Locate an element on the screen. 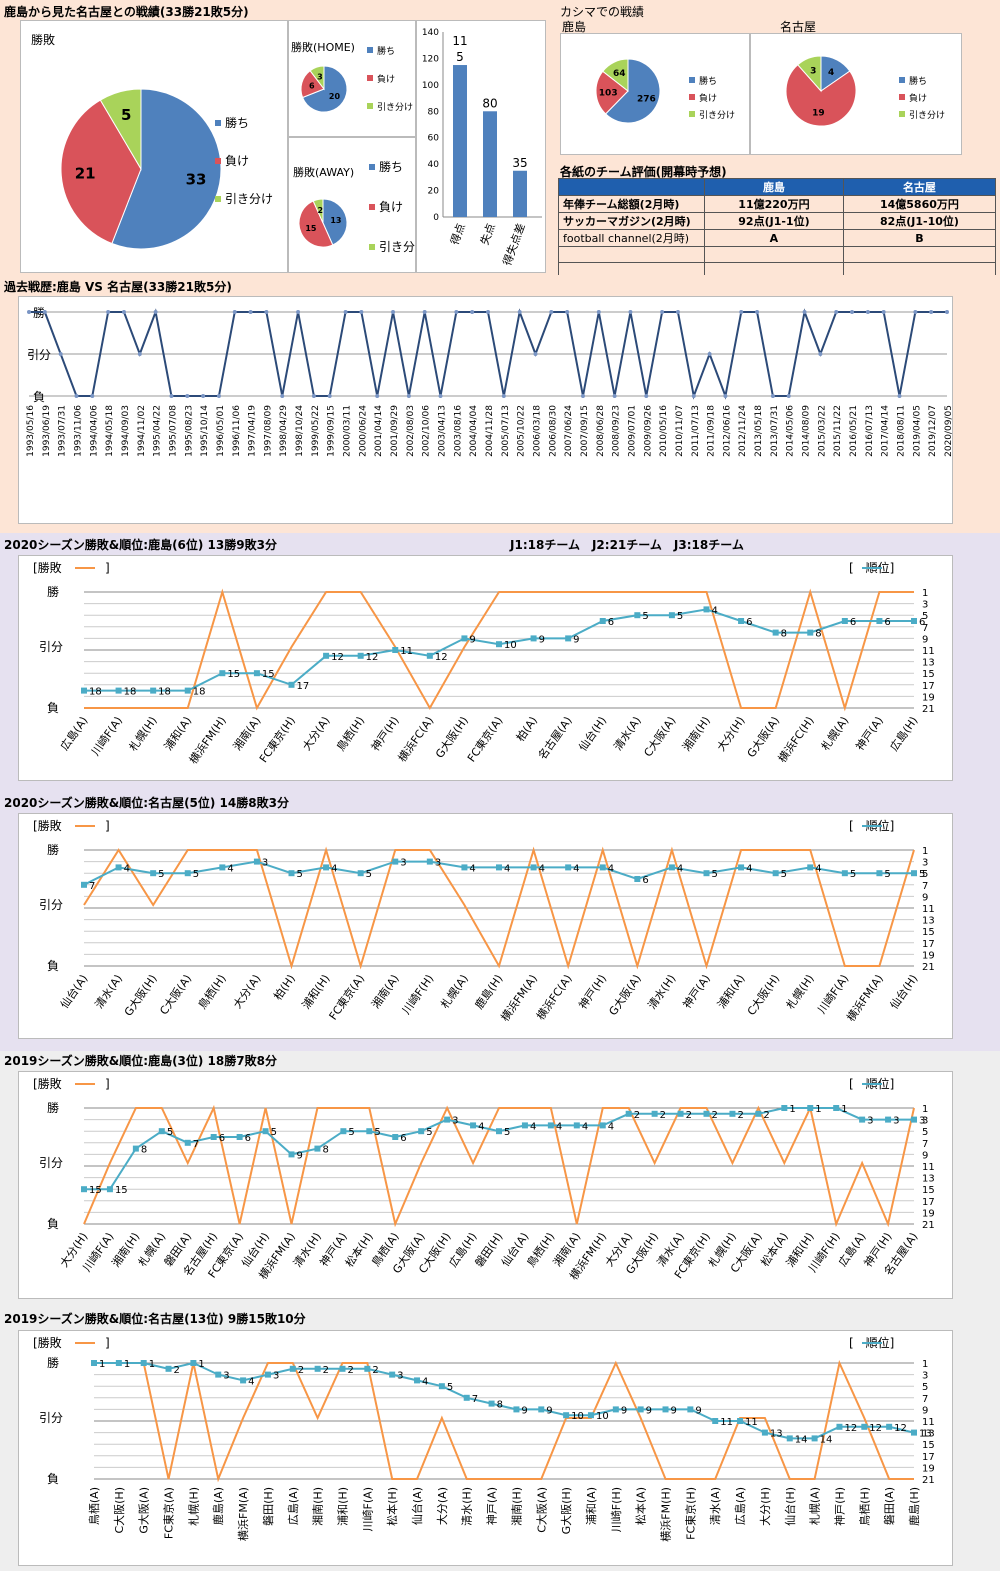  category-label: 広島(H) is located at coordinates (904, 734).